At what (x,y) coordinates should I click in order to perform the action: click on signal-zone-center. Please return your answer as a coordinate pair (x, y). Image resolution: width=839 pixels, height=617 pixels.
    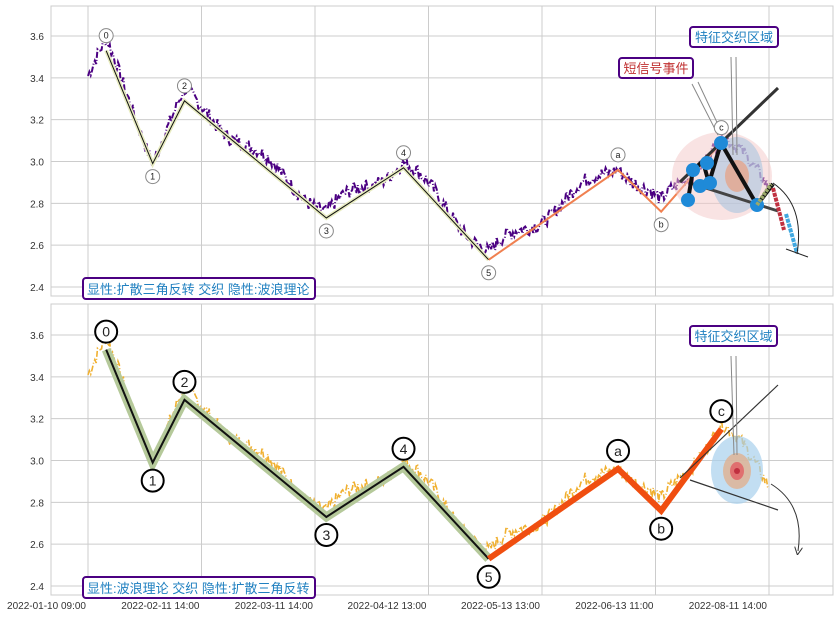
    Looking at the image, I should click on (737, 471).